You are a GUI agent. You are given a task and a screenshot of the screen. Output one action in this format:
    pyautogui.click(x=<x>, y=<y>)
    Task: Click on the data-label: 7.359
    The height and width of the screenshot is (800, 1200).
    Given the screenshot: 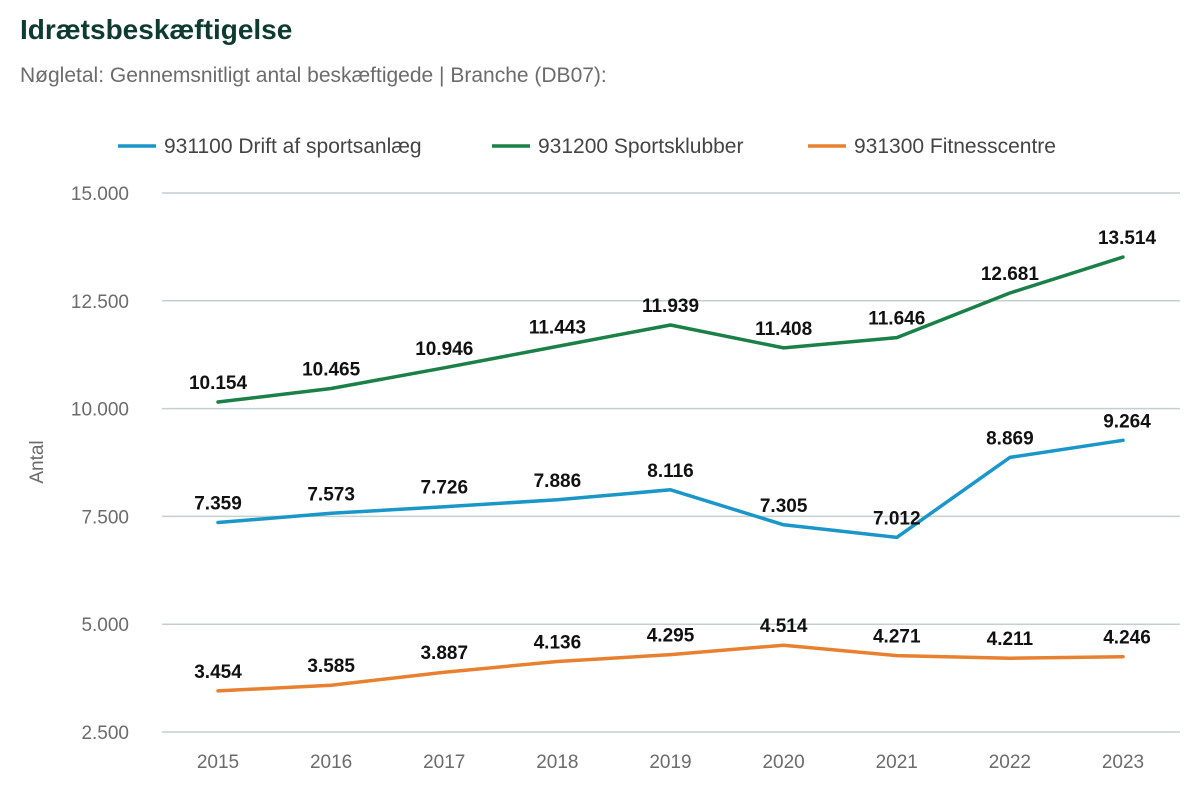 What is the action you would take?
    pyautogui.click(x=218, y=503)
    